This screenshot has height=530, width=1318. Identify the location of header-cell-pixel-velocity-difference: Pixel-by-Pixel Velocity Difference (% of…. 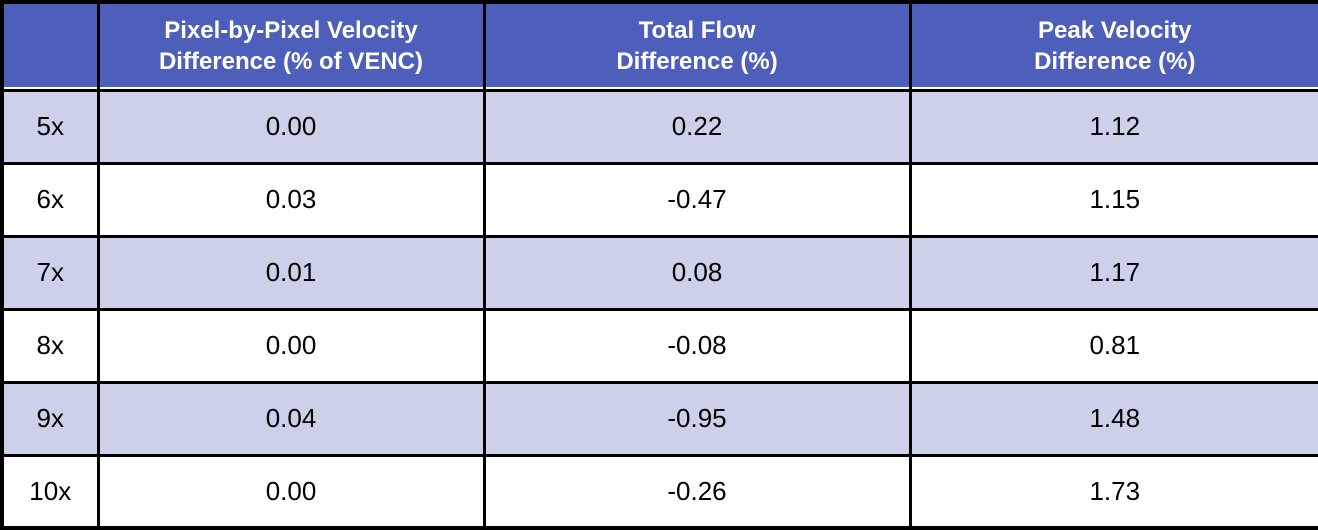
(291, 46).